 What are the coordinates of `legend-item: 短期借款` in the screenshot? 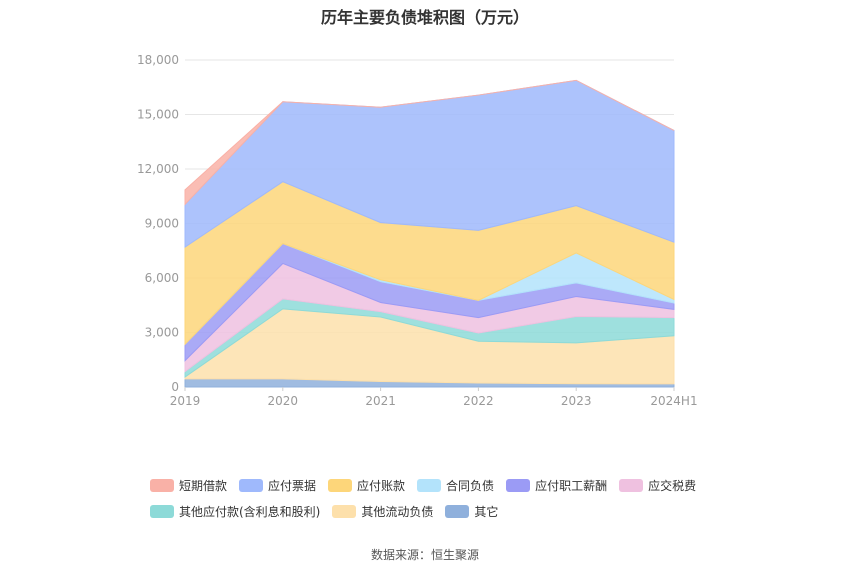 It's located at (188, 485).